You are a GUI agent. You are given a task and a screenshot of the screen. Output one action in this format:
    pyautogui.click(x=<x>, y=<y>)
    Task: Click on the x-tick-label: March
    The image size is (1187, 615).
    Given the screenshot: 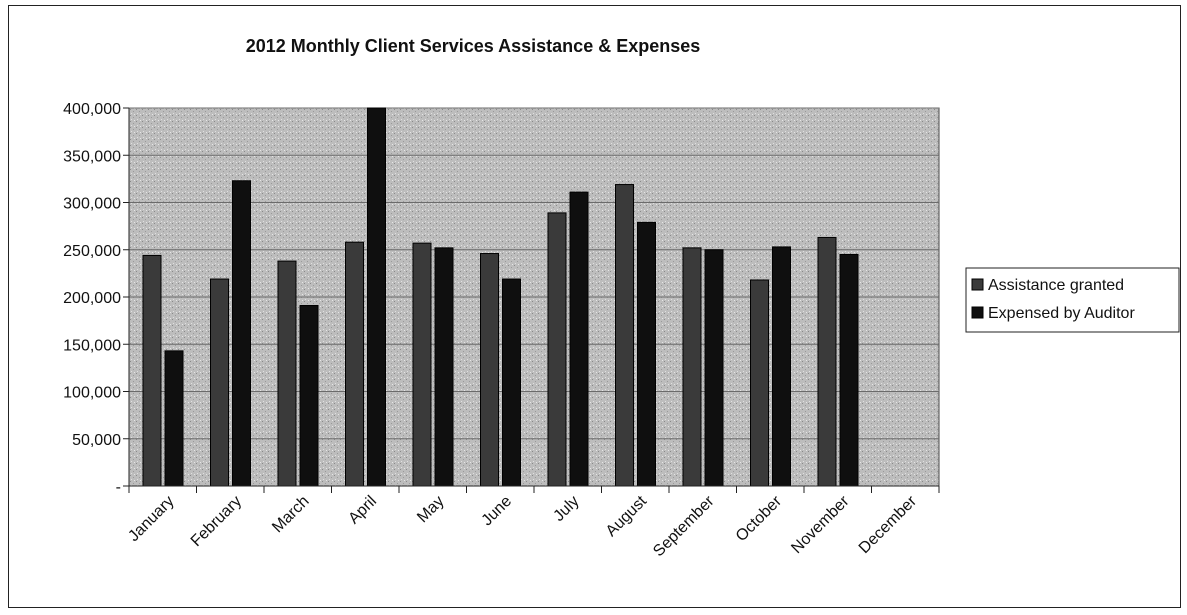 What is the action you would take?
    pyautogui.click(x=290, y=514)
    